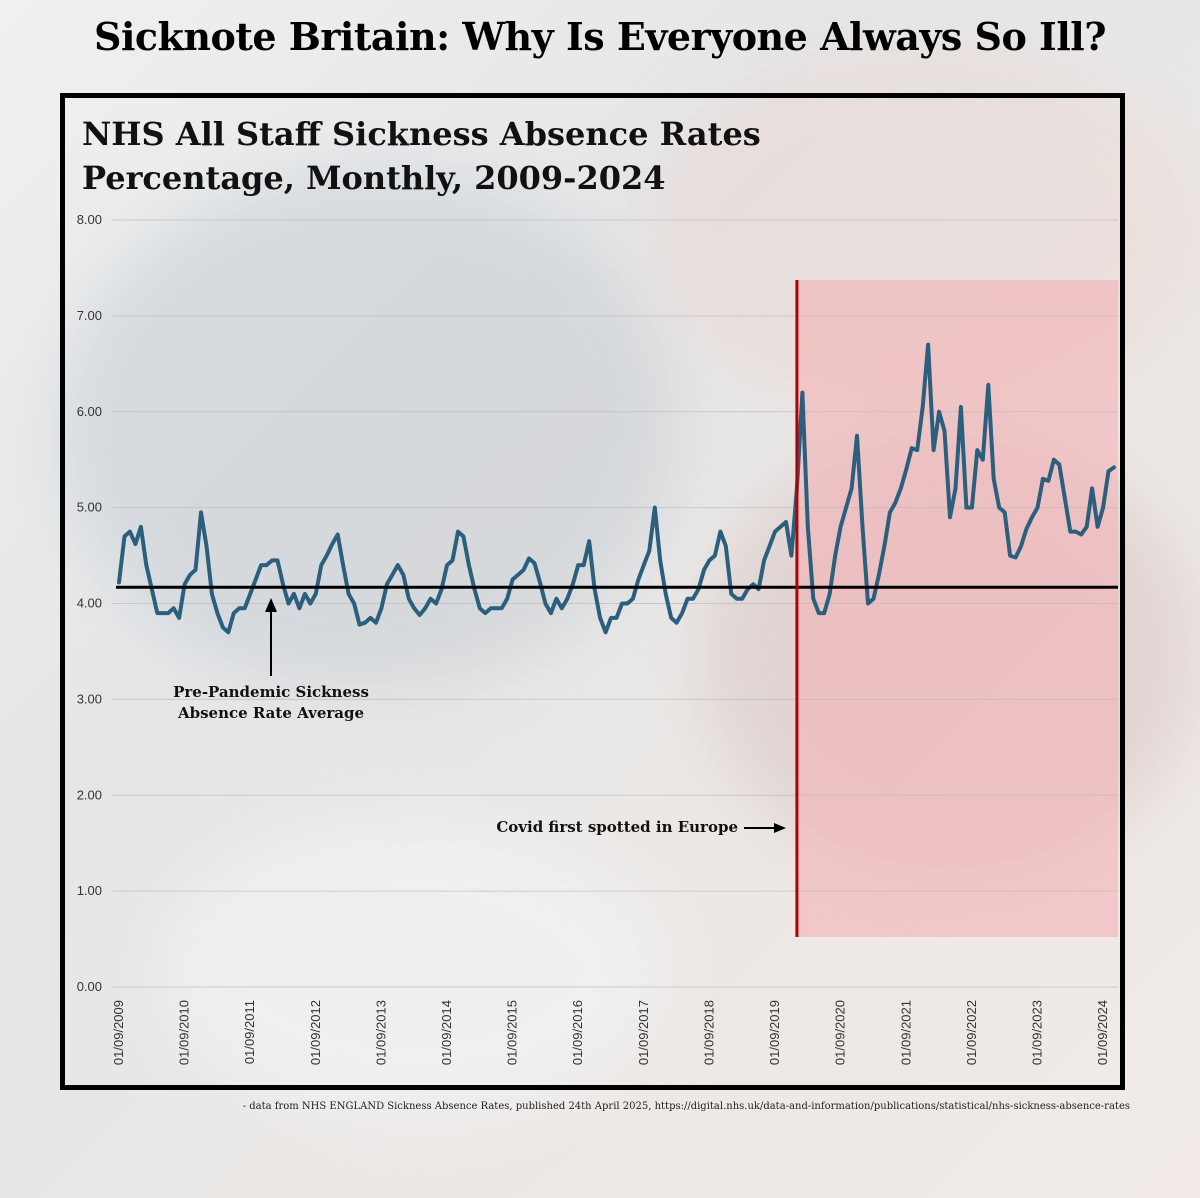 This screenshot has width=1200, height=1198. I want to click on y-tick-label: 2.00, so click(89, 794).